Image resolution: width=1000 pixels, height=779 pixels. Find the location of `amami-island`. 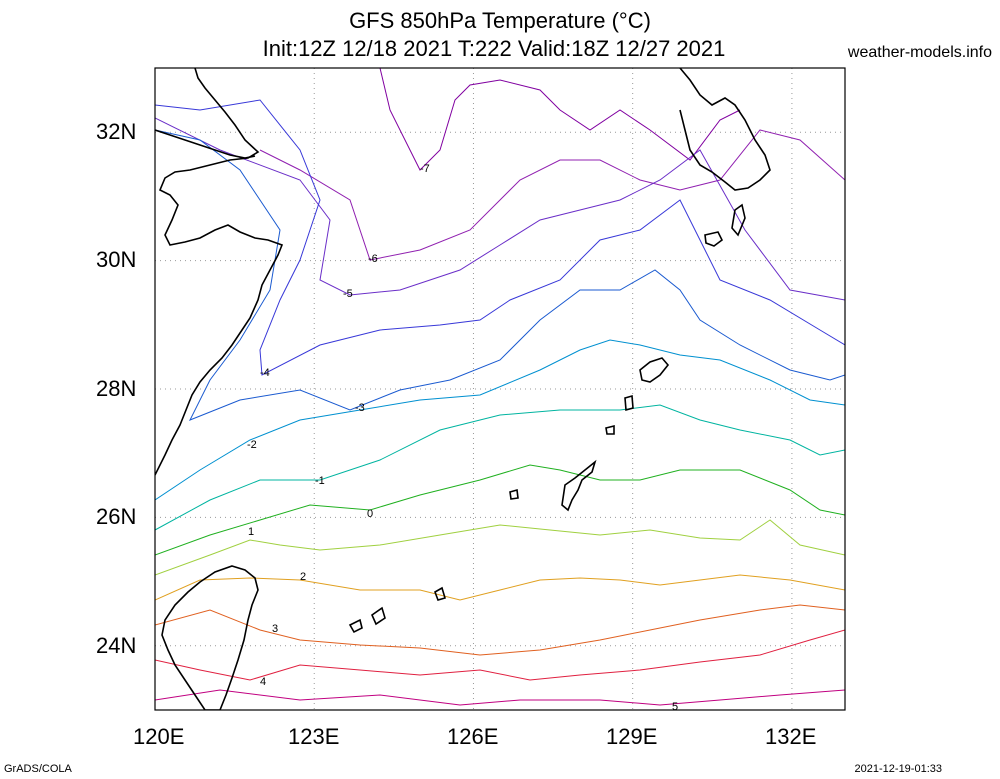

amami-island is located at coordinates (654, 370).